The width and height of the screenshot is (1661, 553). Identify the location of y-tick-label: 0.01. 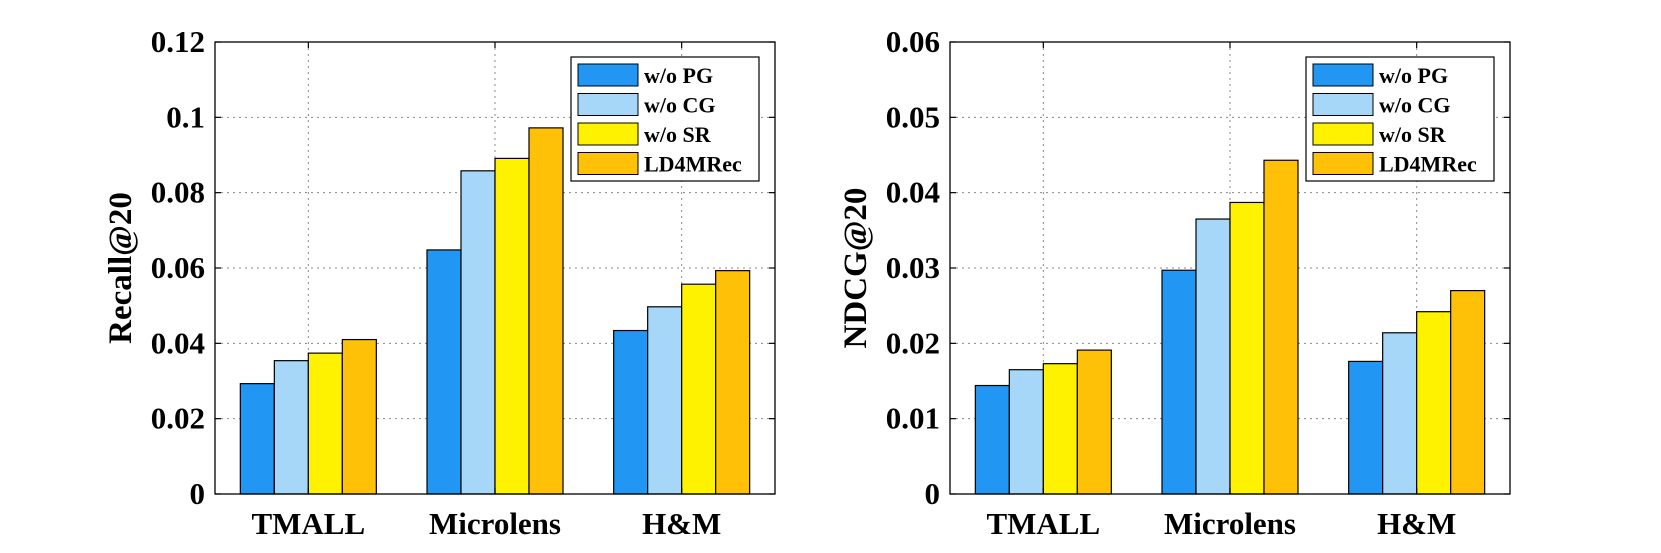
(913, 418).